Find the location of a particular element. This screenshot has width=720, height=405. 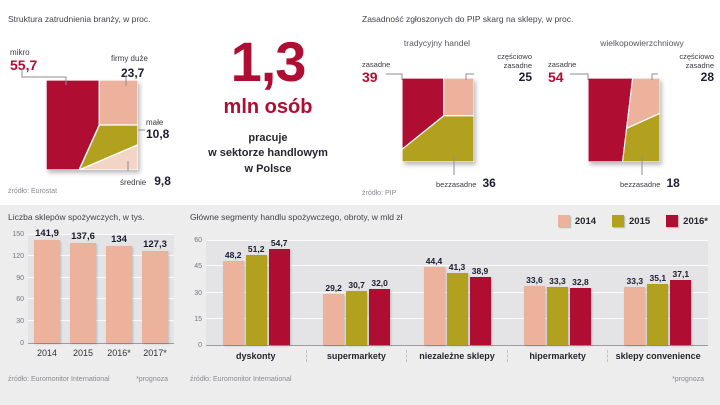

bar: 127,3 is located at coordinates (155, 291).